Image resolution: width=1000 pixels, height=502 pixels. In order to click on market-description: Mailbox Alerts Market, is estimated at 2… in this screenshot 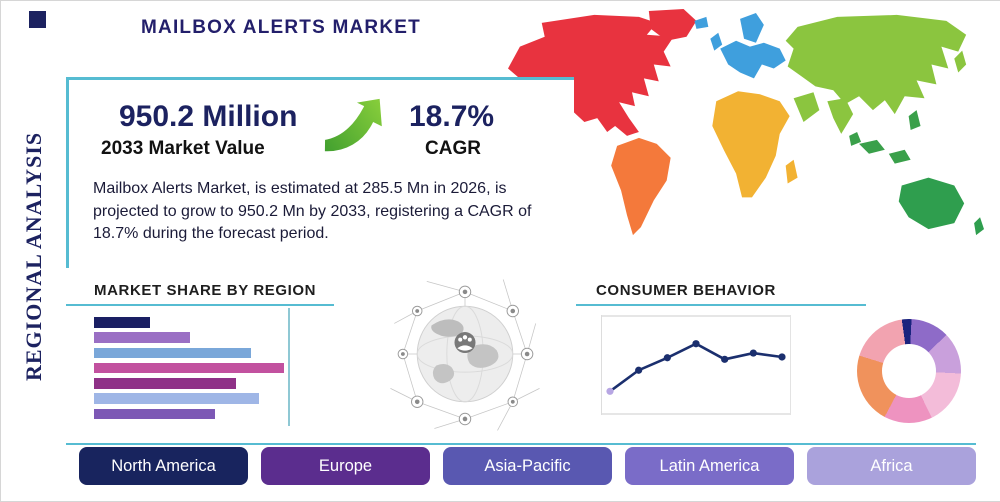, I will do `click(312, 211)`.